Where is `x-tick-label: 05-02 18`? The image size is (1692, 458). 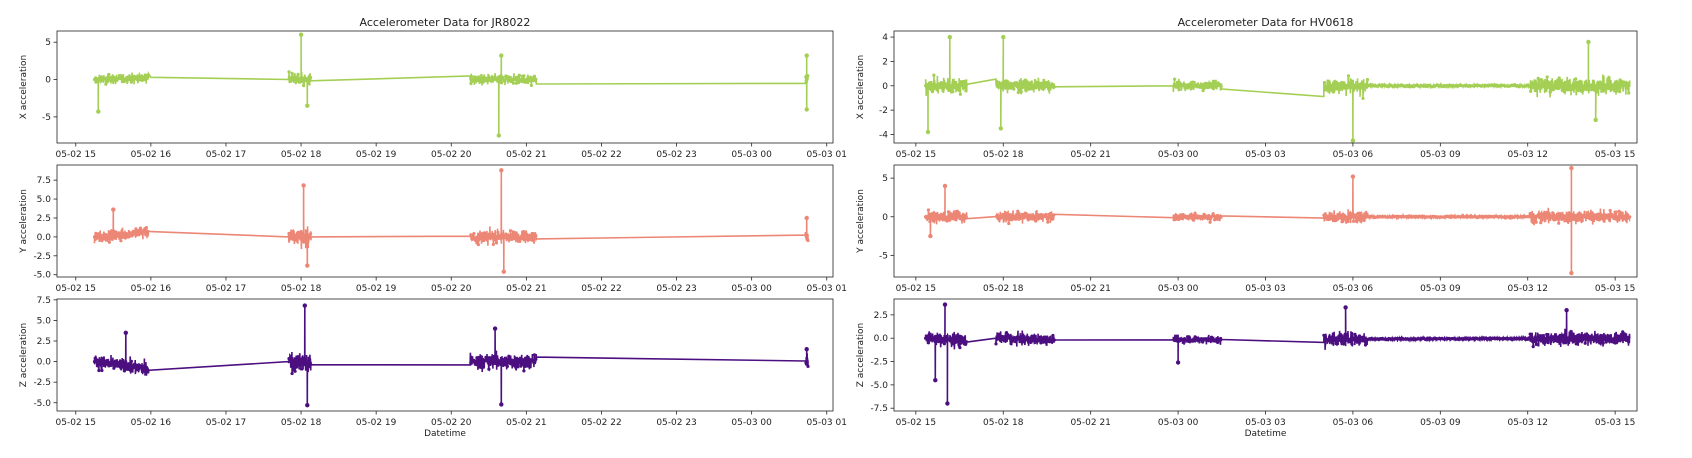
x-tick-label: 05-02 18 is located at coordinates (301, 155).